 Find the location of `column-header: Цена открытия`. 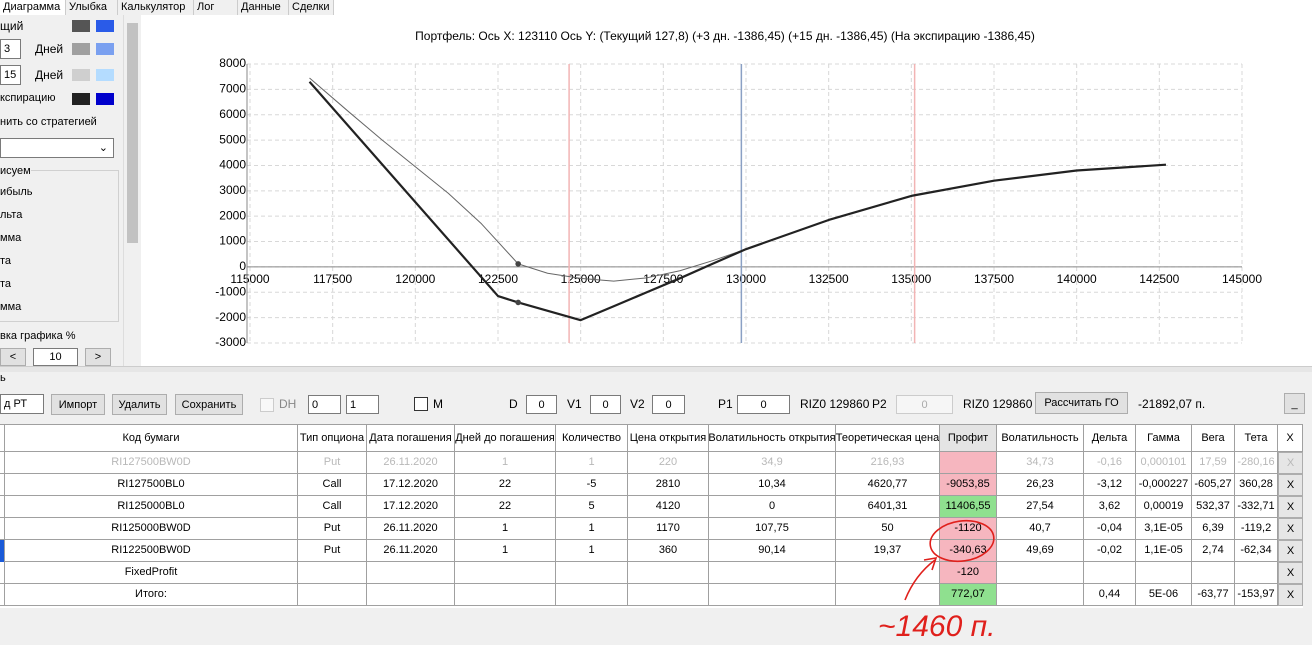

column-header: Цена открытия is located at coordinates (668, 438).